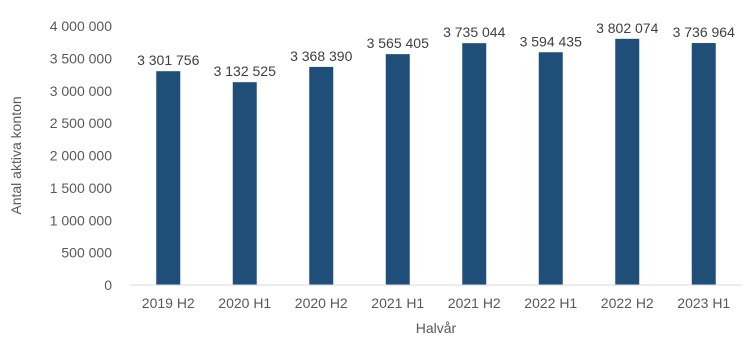 The height and width of the screenshot is (341, 746). What do you see at coordinates (627, 303) in the screenshot?
I see `x-tick-label: 2022 H2` at bounding box center [627, 303].